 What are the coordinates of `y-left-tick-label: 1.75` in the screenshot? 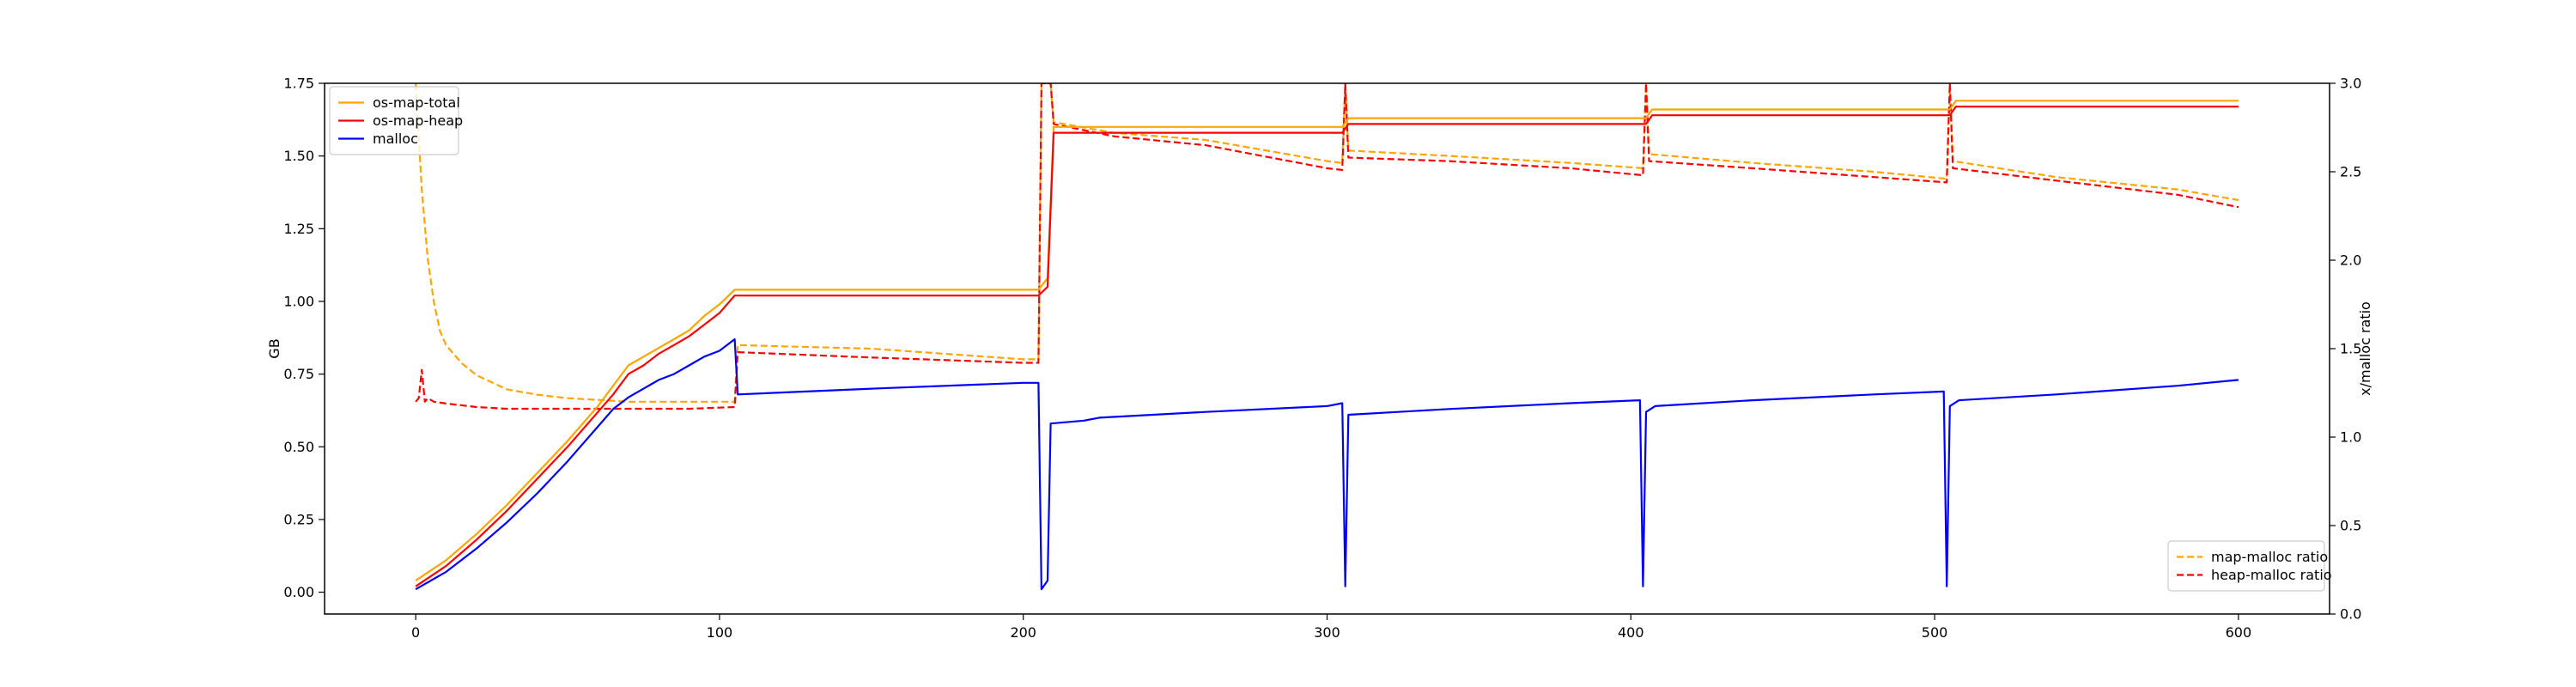 It's located at (298, 84).